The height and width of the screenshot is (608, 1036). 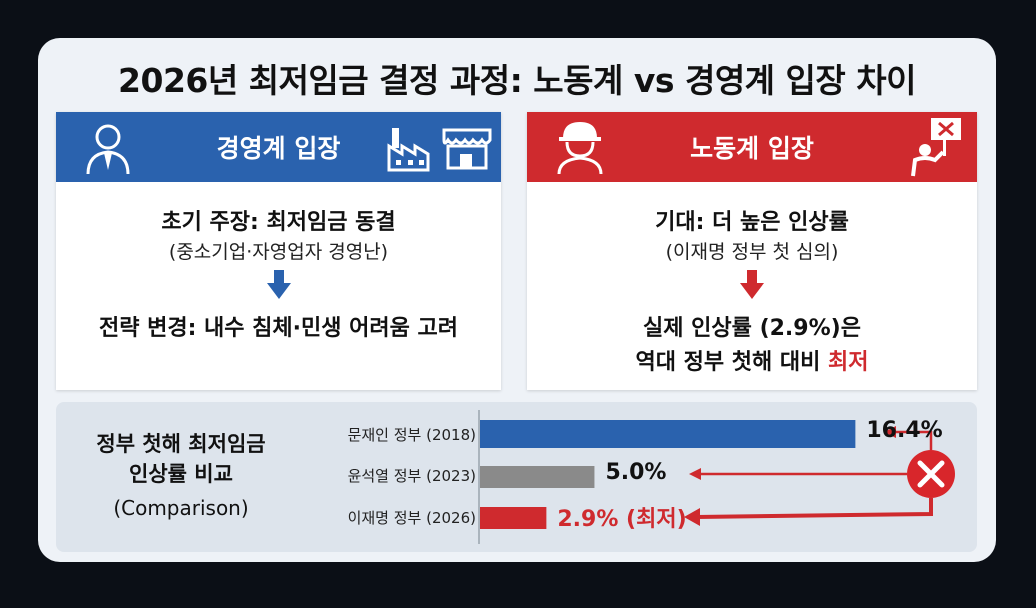 I want to click on business-claim-reason: (중소기업·자영업자 경영난), so click(x=278, y=252).